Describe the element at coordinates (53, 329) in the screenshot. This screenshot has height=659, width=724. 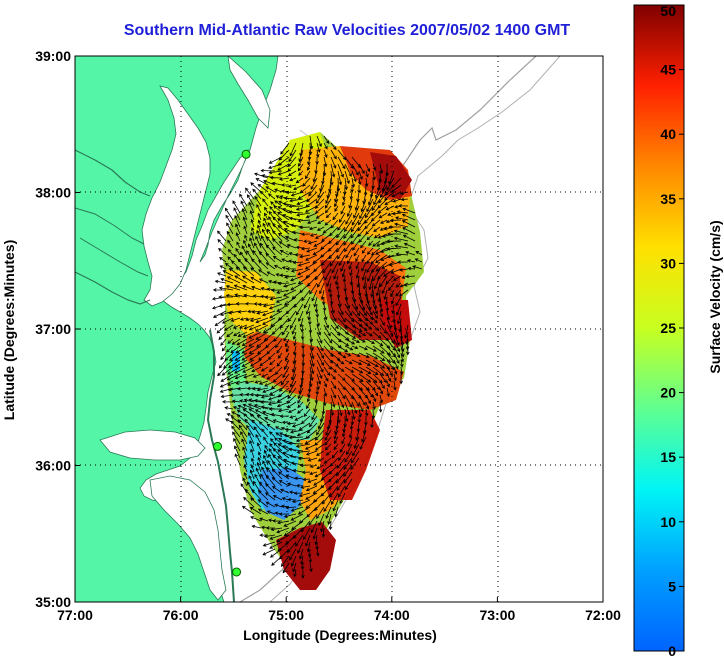
I see `y-tick-label: 37:00` at that location.